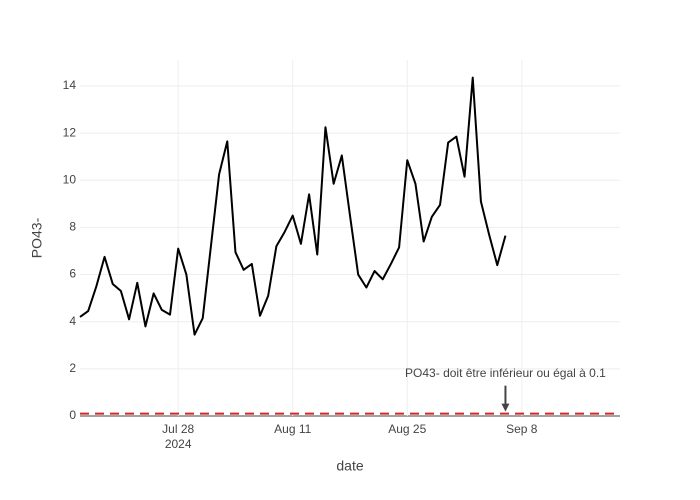  Describe the element at coordinates (505, 373) in the screenshot. I see `annotation-text: PO43- doit être inférieur ou égal à 0.1` at that location.